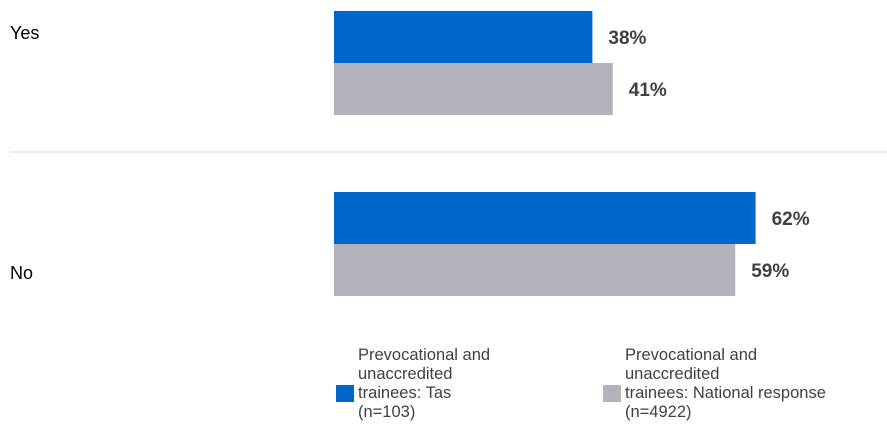 This screenshot has width=887, height=439. What do you see at coordinates (21, 273) in the screenshot?
I see `category-label-no: No` at bounding box center [21, 273].